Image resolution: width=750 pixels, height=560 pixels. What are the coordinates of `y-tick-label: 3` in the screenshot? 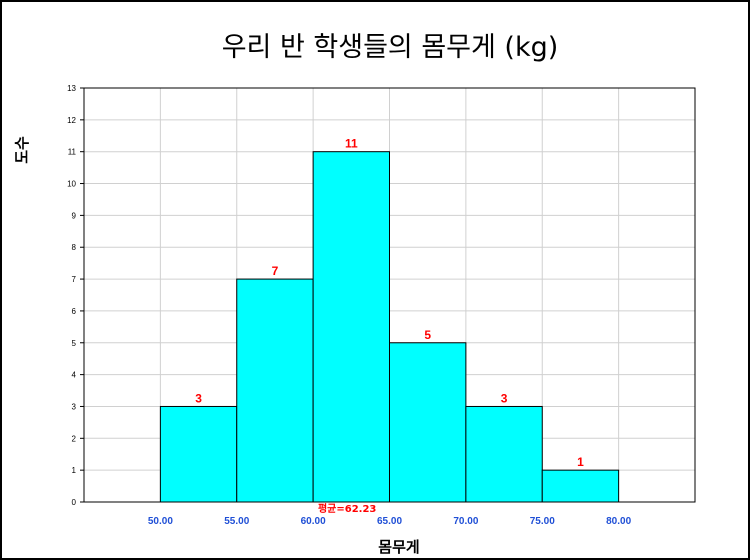 It's located at (74, 406).